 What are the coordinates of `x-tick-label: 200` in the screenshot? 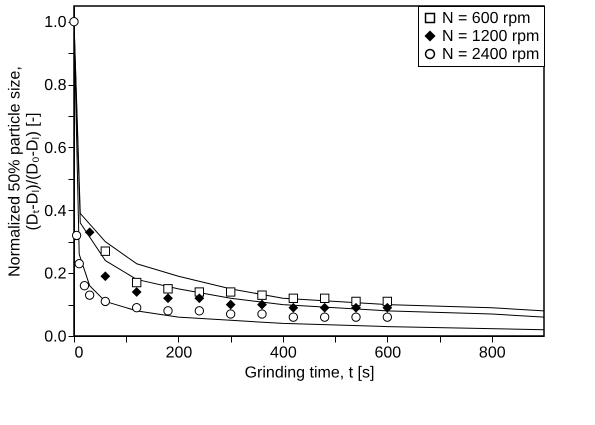 It's located at (179, 353).